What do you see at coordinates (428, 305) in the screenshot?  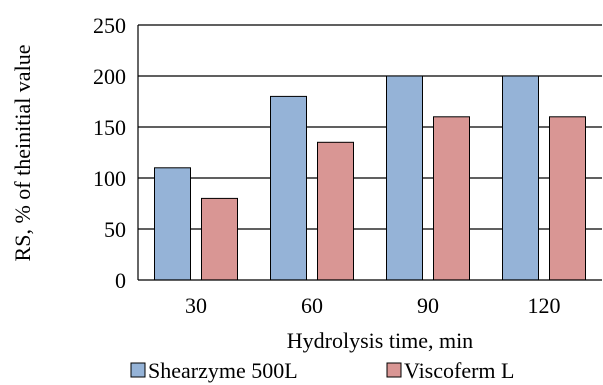 I see `x-tick-label: 90` at bounding box center [428, 305].